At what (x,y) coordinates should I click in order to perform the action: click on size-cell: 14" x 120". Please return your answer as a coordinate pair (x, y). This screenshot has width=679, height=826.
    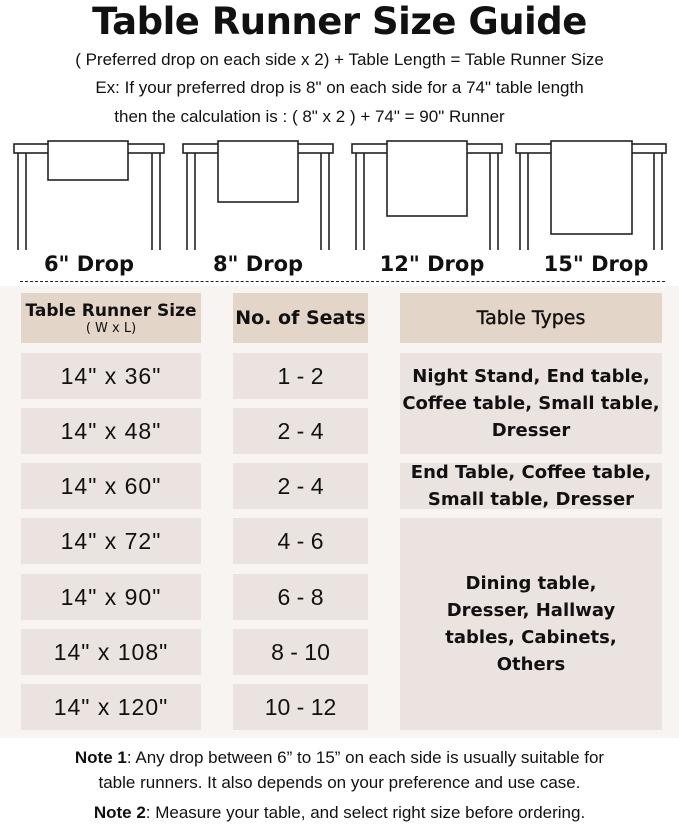
    Looking at the image, I should click on (111, 707).